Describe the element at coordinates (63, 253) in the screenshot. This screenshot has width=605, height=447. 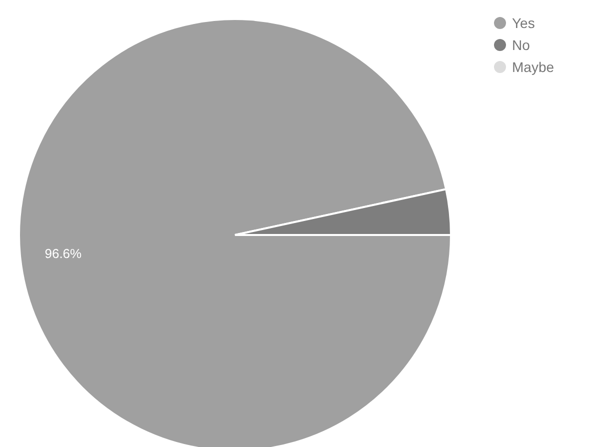
I see `data-label: 96.6%` at that location.